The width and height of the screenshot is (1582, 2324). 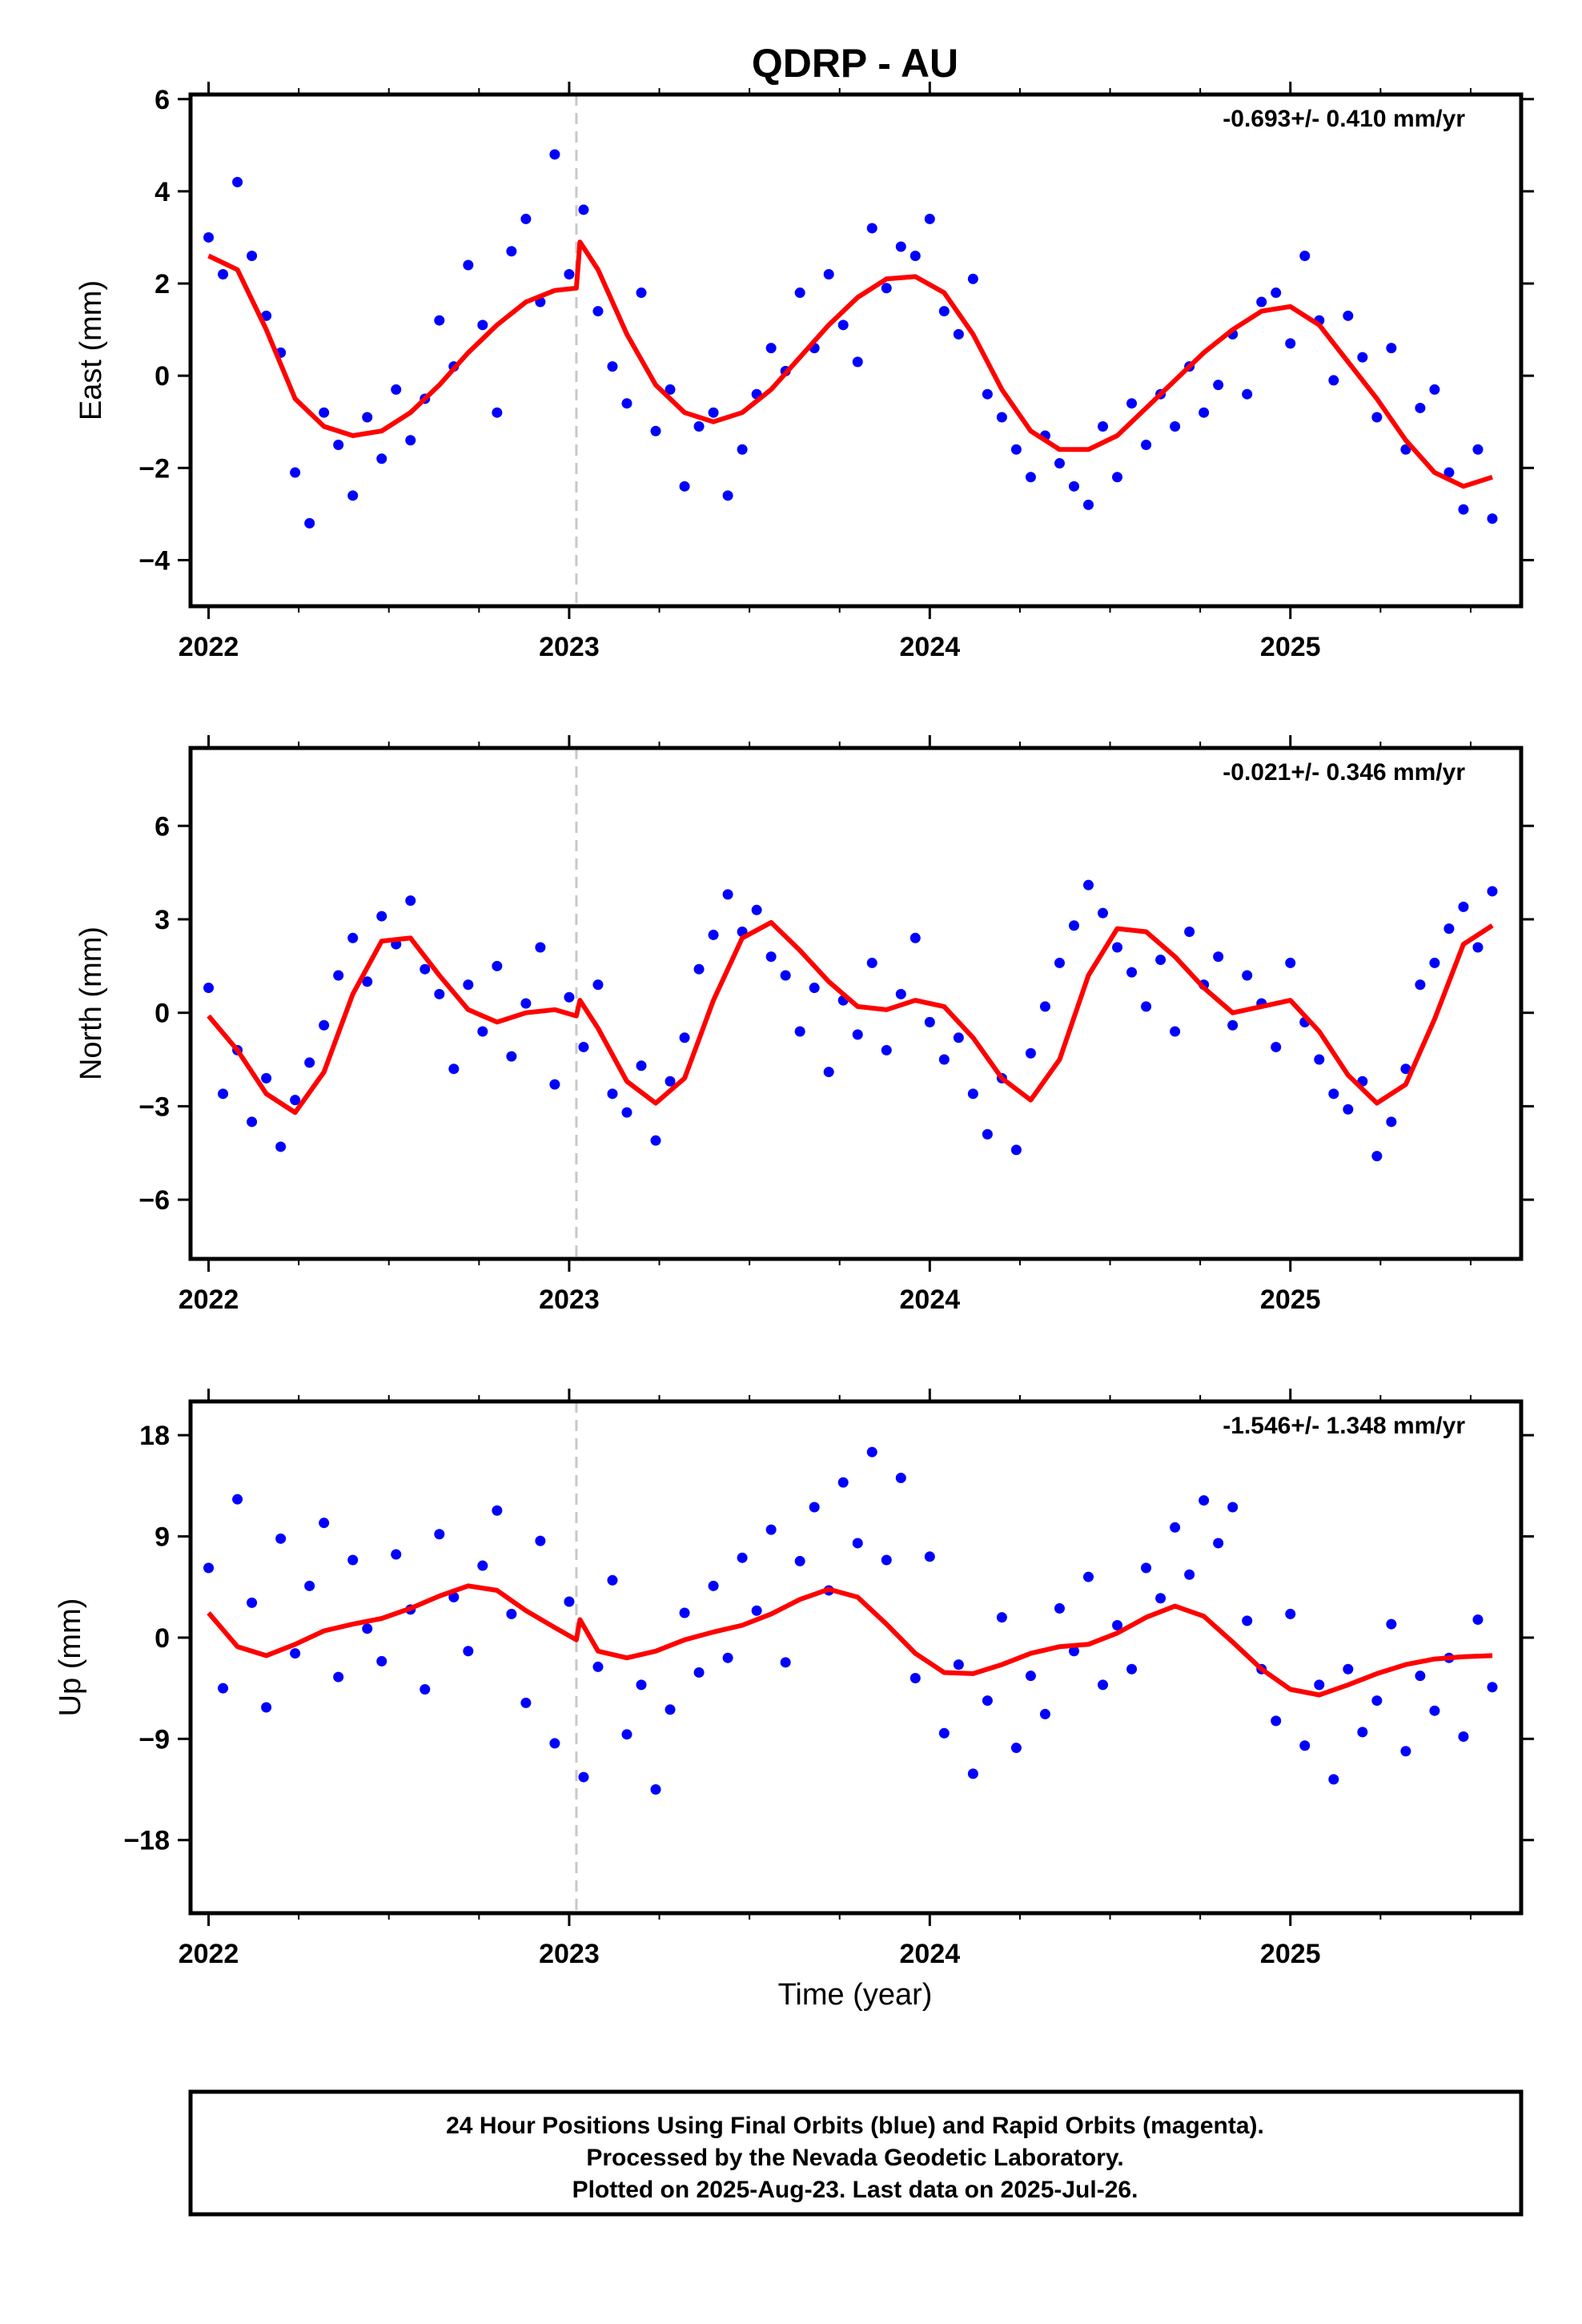 I want to click on y-tick-label: −18, so click(x=146, y=1841).